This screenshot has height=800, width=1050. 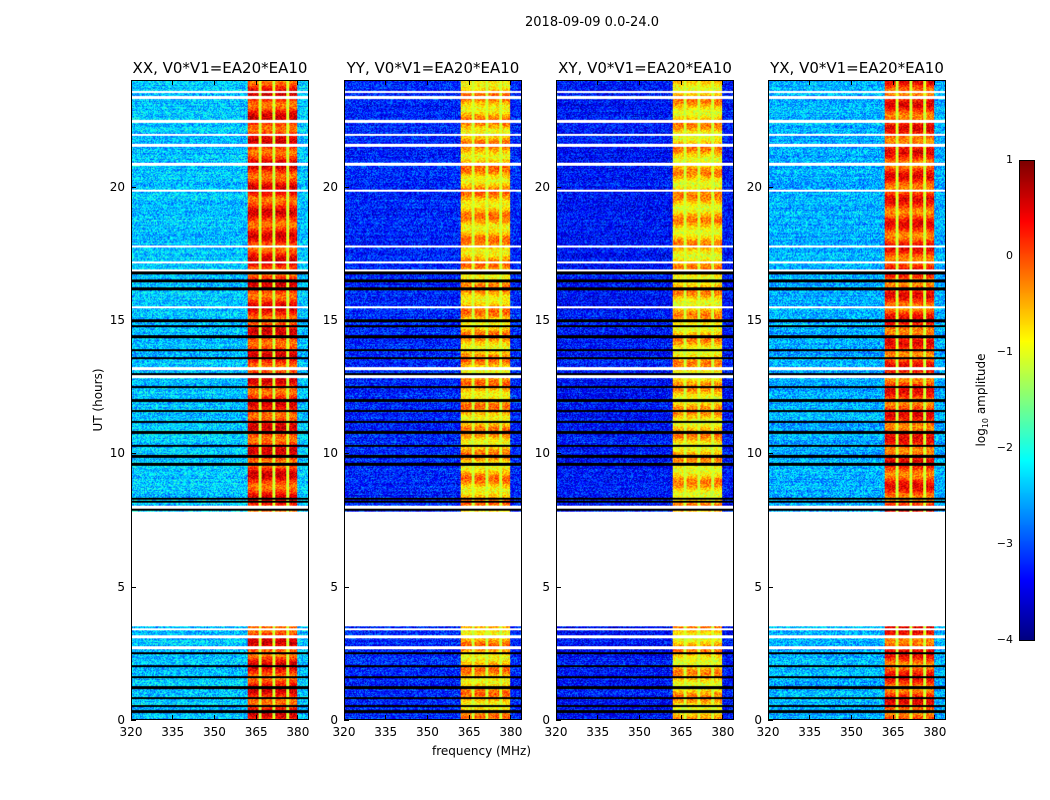 I want to click on x-tick-label: 335, so click(x=810, y=732).